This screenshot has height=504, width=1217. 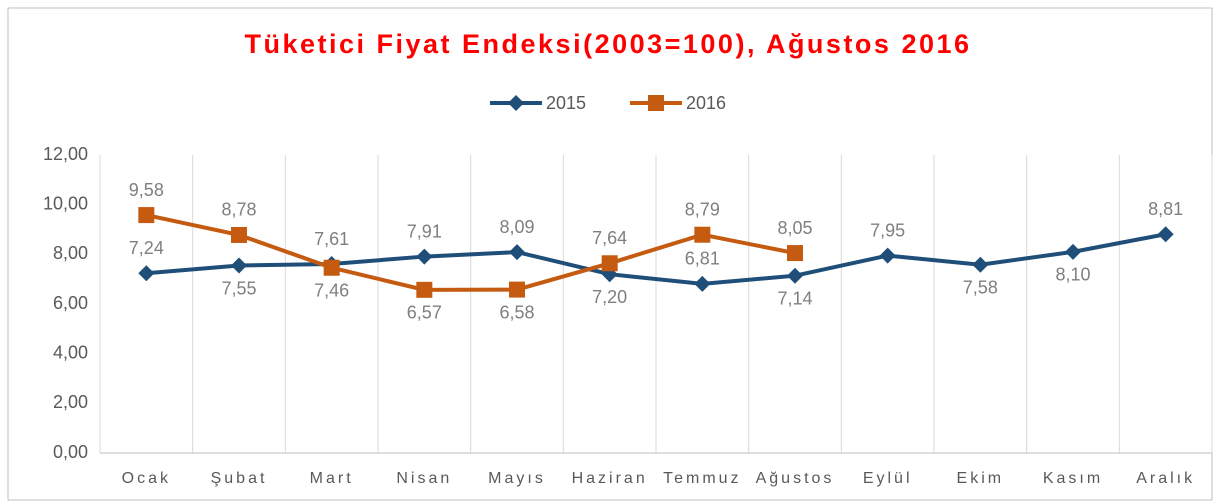 What do you see at coordinates (794, 298) in the screenshot?
I see `data-label: 7,14` at bounding box center [794, 298].